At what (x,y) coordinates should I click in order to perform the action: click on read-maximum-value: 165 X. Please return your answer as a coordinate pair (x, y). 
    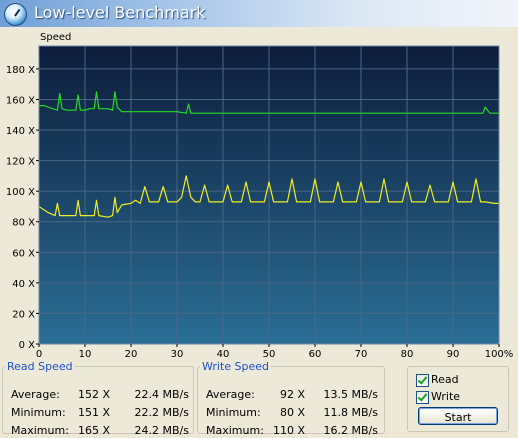
    Looking at the image, I should click on (93, 430).